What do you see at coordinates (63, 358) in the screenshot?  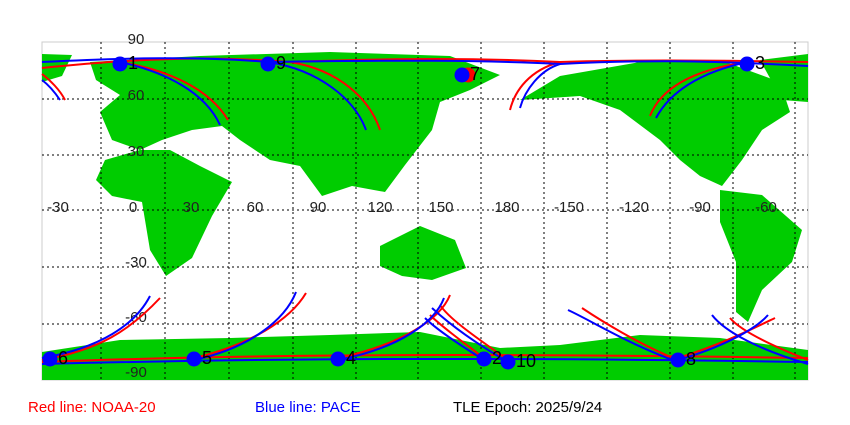 I see `marker-label: 6` at bounding box center [63, 358].